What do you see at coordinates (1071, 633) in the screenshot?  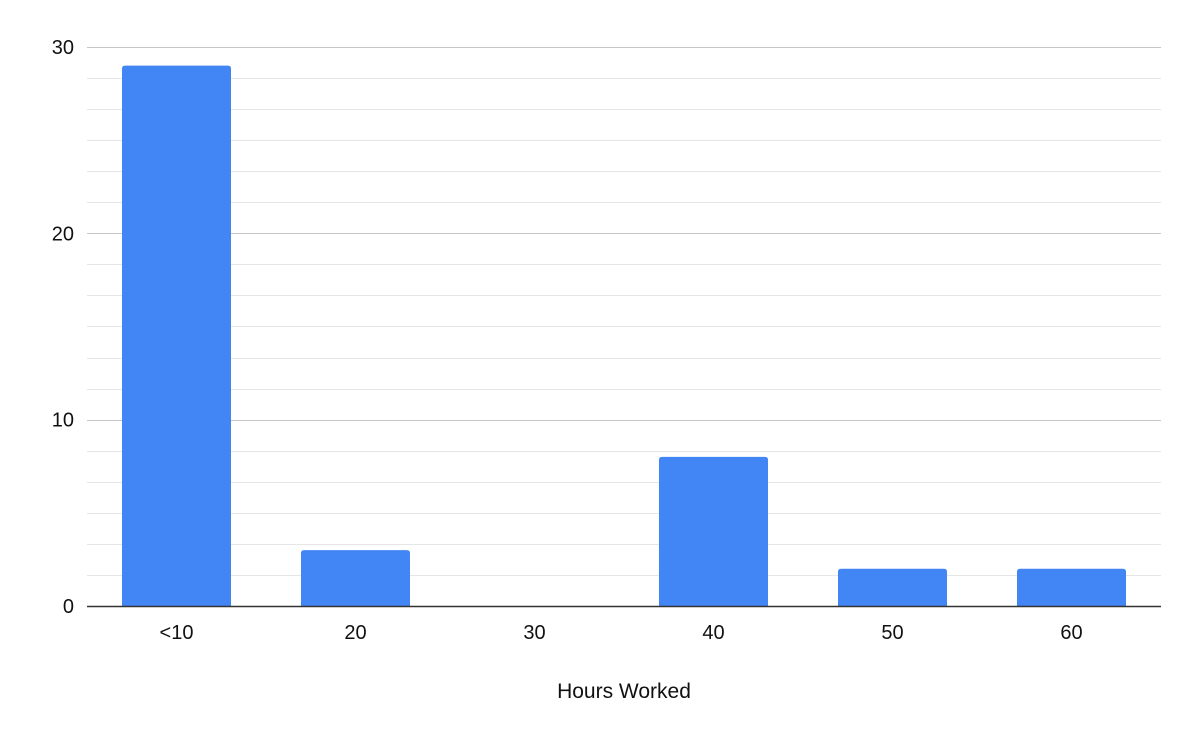 I see `x-tick-label: 60` at bounding box center [1071, 633].